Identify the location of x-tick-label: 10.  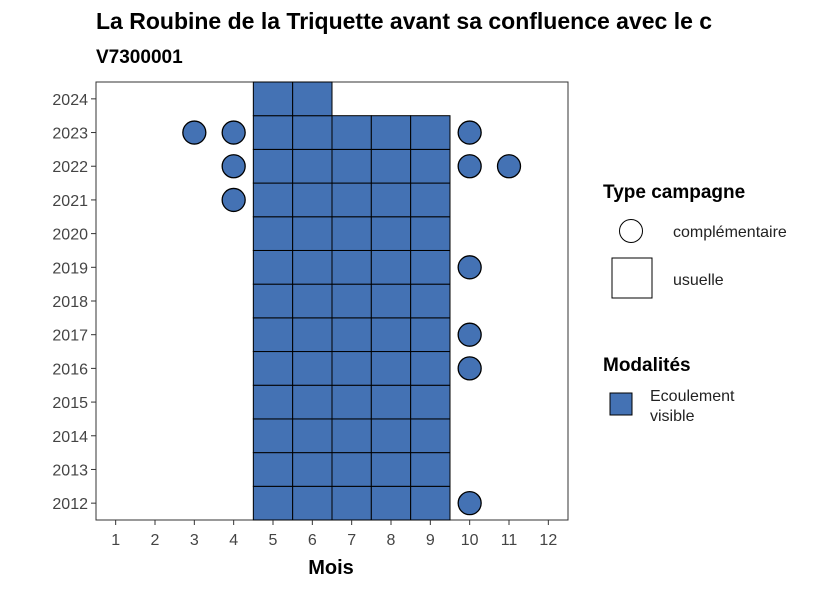
(470, 540).